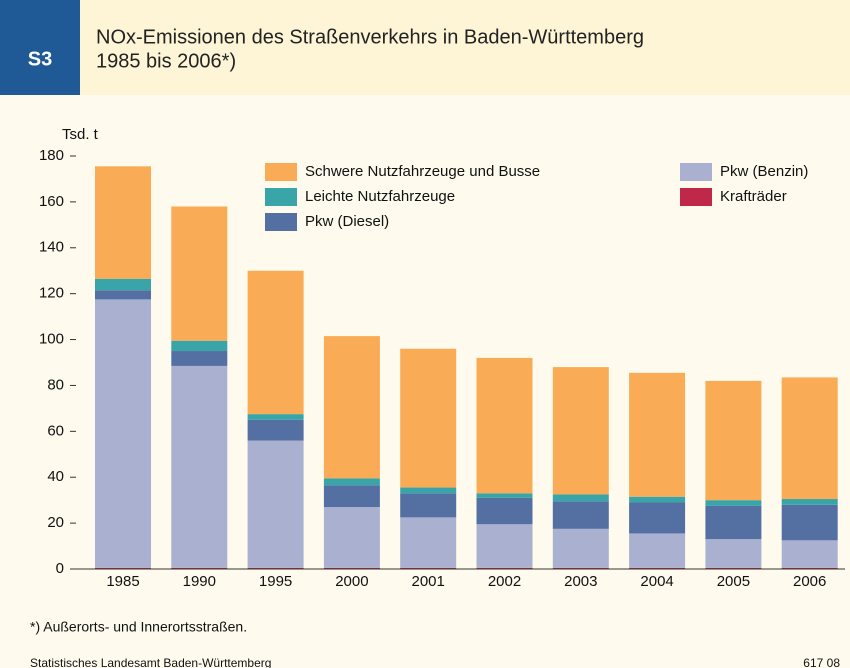  Describe the element at coordinates (55, 522) in the screenshot. I see `y-tick-label: 20` at that location.